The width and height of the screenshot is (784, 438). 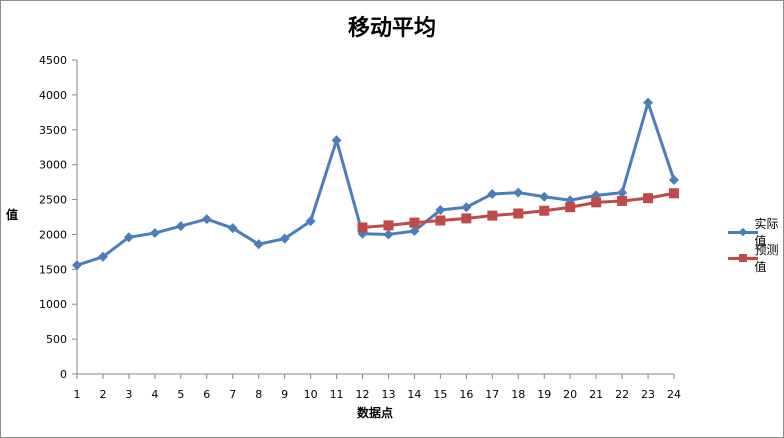 What do you see at coordinates (743, 258) in the screenshot?
I see `legend-forecast-swatch-icon` at bounding box center [743, 258].